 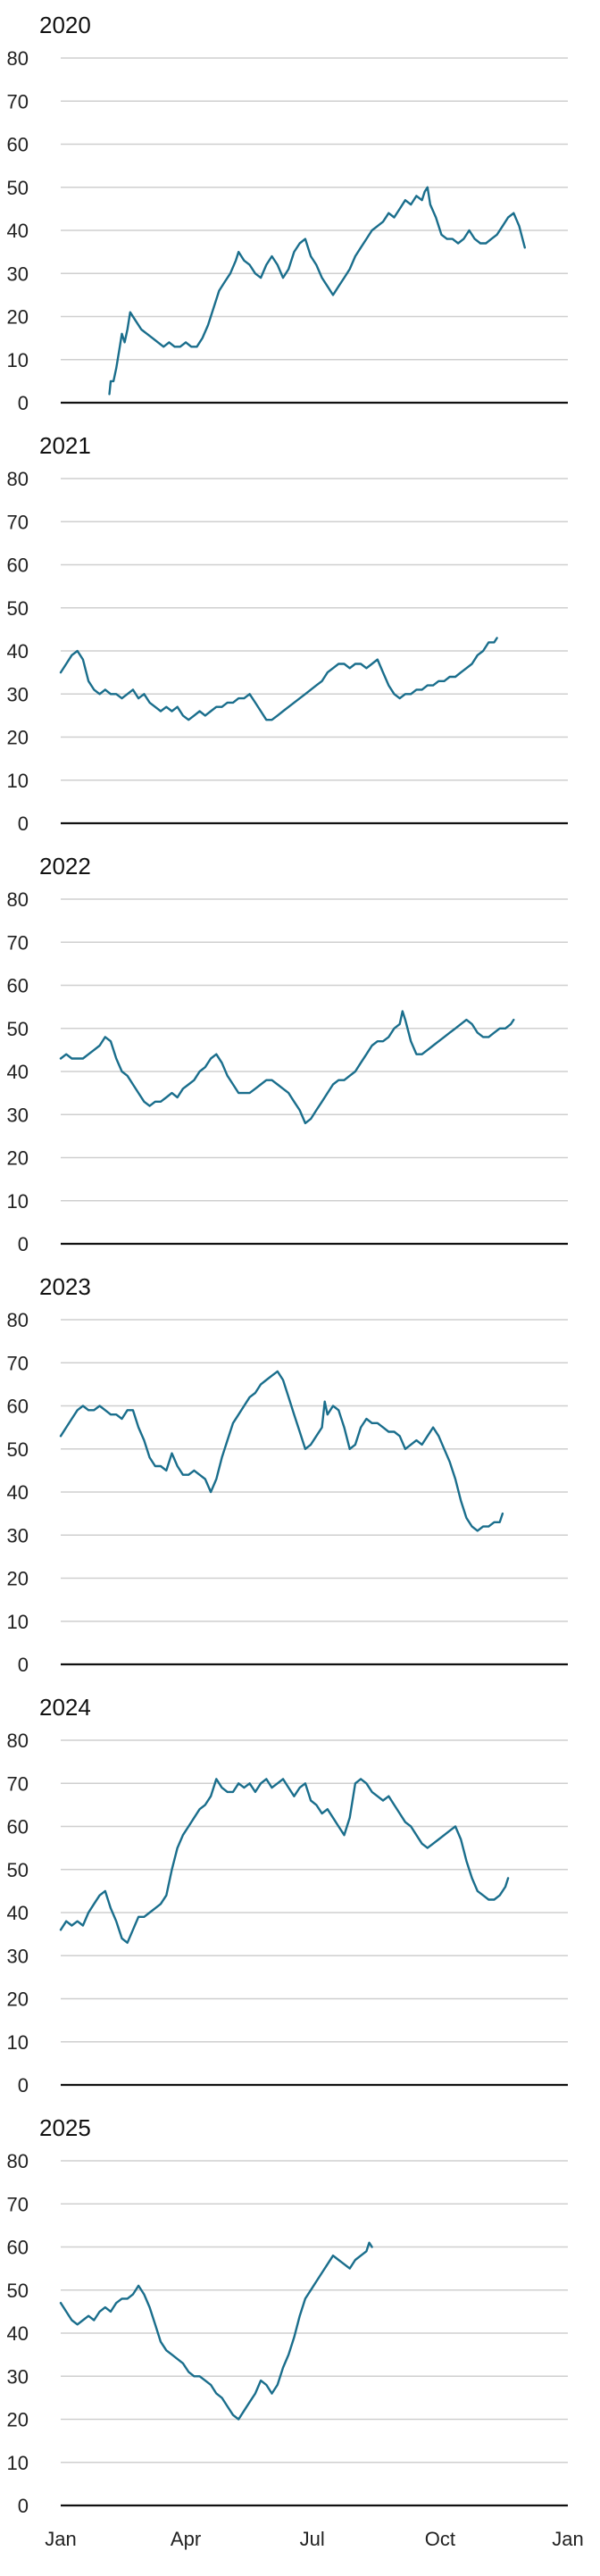 I want to click on panel-title: 2020, so click(x=65, y=25).